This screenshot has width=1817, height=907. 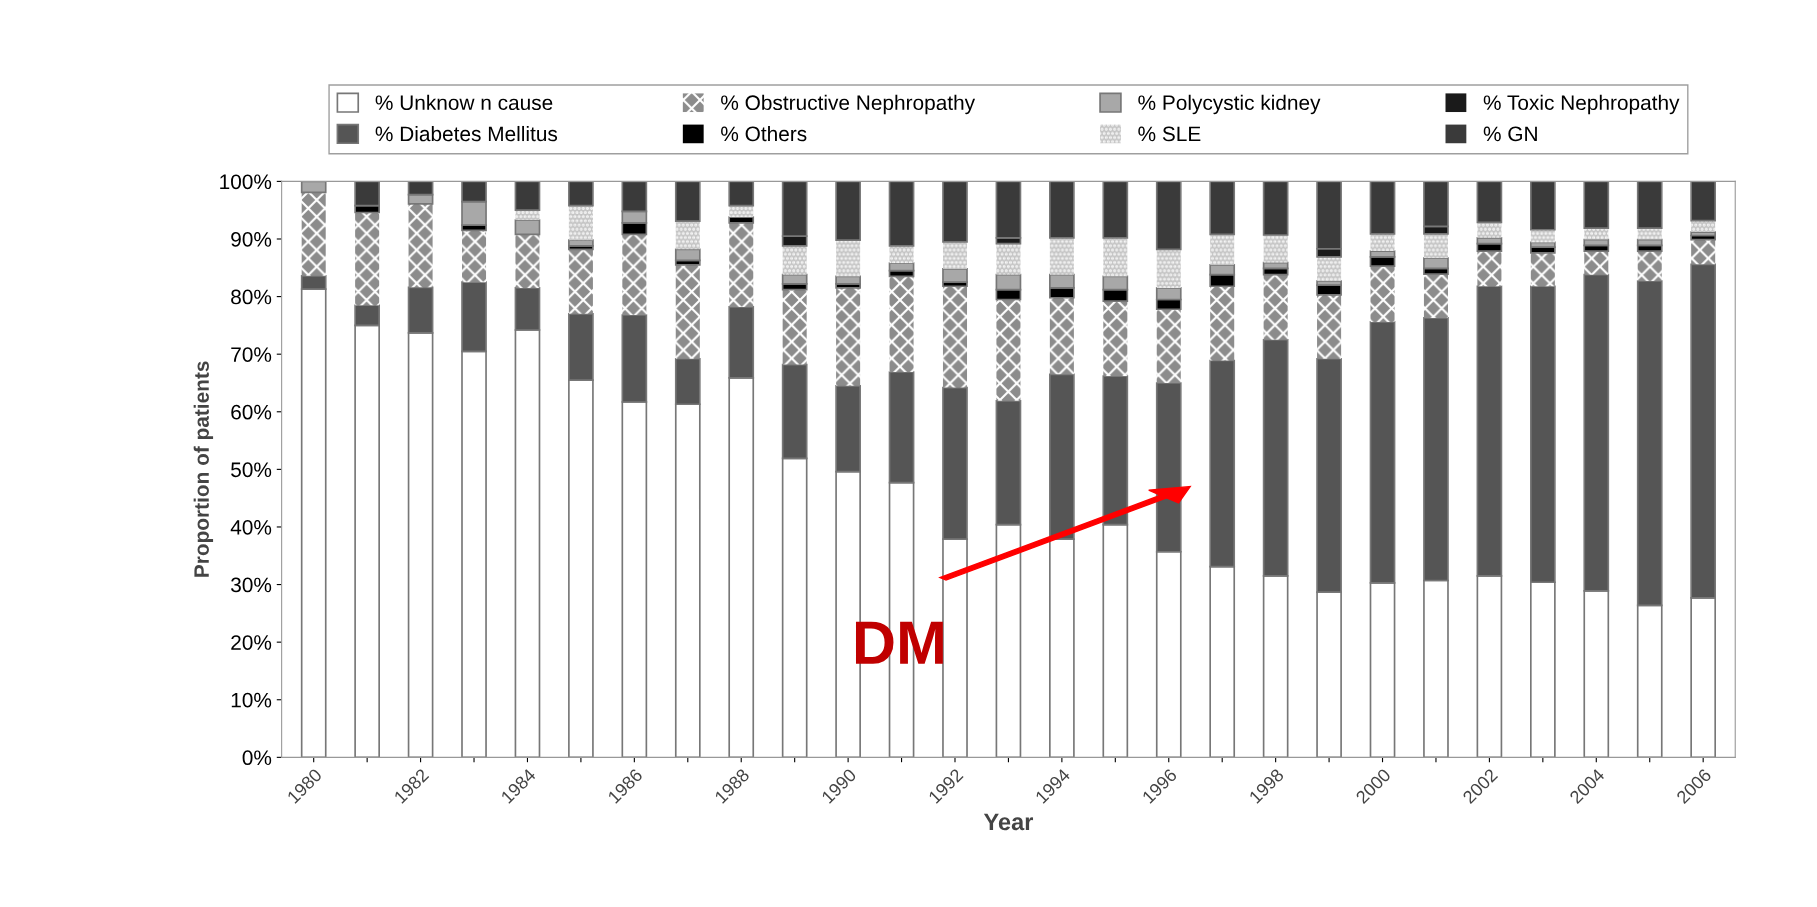 What do you see at coordinates (251, 470) in the screenshot?
I see `y-tick-label: 50%` at bounding box center [251, 470].